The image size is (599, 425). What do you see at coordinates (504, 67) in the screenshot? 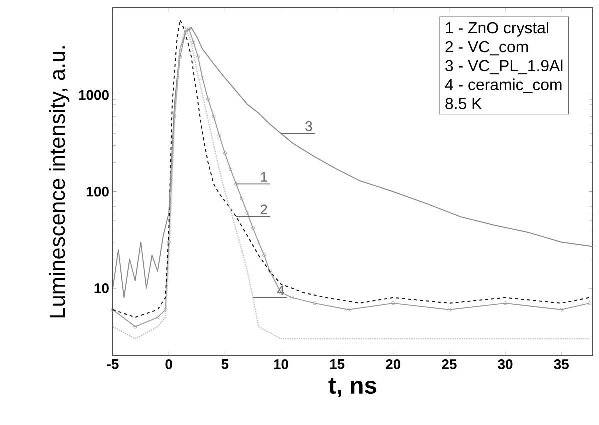
I see `annotation: 3 - VC_PL_1.9Al` at bounding box center [504, 67].